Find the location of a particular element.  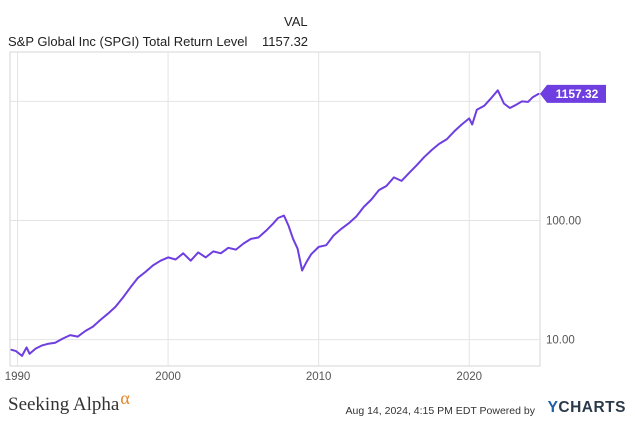

legend-series-value: 1157.32 is located at coordinates (285, 41).